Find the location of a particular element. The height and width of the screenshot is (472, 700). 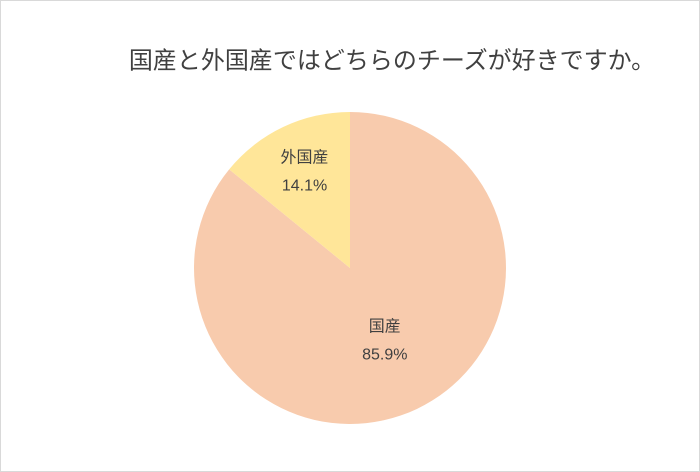

pie-slice is located at coordinates (289, 190).